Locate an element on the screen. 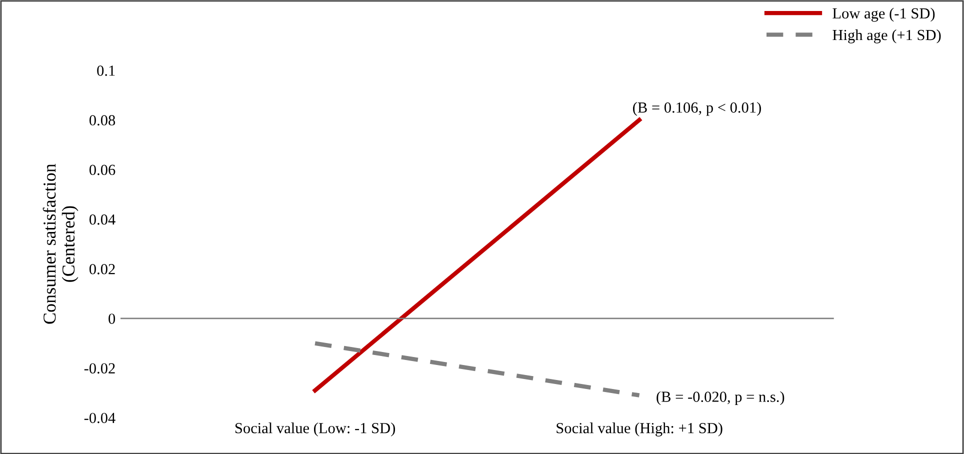 The width and height of the screenshot is (964, 454). annotation: (B = -0.020, p = n.s.) is located at coordinates (720, 398).